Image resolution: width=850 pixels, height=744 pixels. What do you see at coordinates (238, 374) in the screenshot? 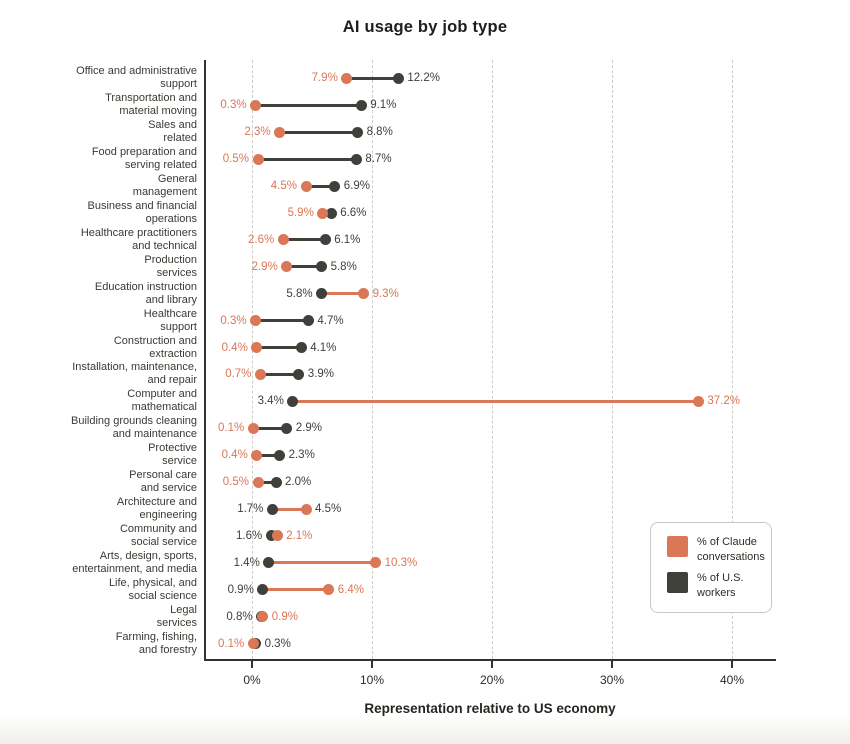
I see `claude-value-label: 0.7%` at bounding box center [238, 374].